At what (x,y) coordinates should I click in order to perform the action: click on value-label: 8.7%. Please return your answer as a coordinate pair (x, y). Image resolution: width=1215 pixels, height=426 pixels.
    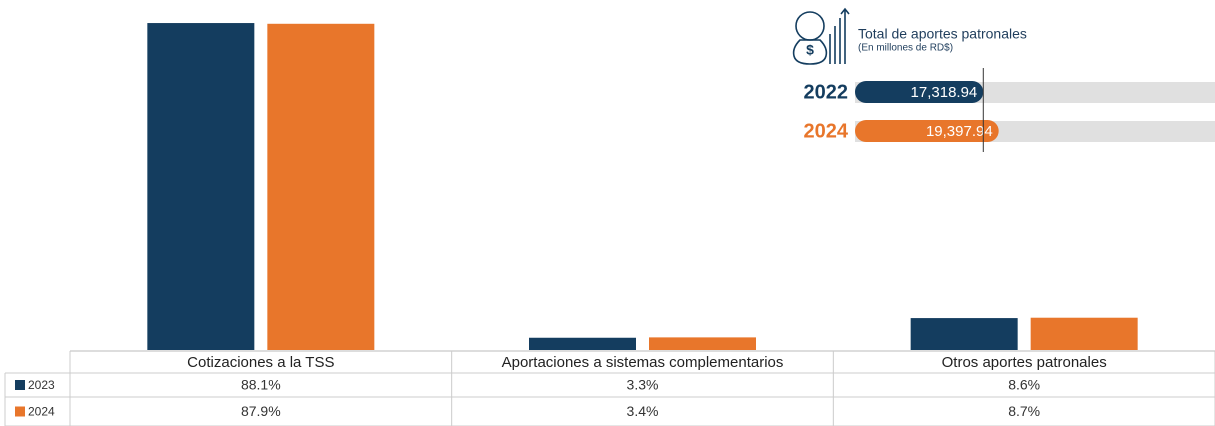
    Looking at the image, I should click on (1024, 411).